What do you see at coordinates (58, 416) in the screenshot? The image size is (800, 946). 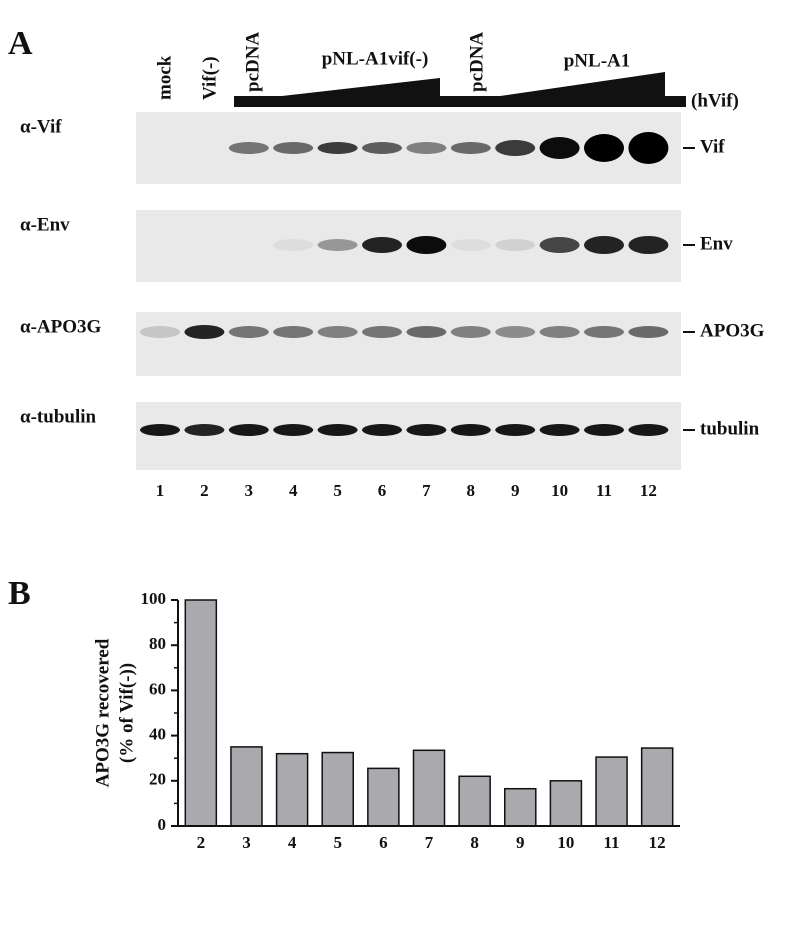 I see `antibody-label: α-tubulin` at bounding box center [58, 416].